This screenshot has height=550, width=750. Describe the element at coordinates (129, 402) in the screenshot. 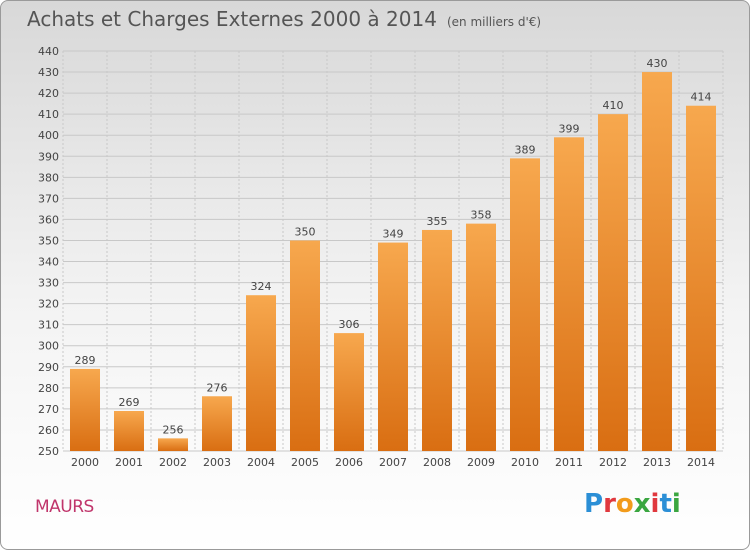

I see `value-label: 269` at that location.